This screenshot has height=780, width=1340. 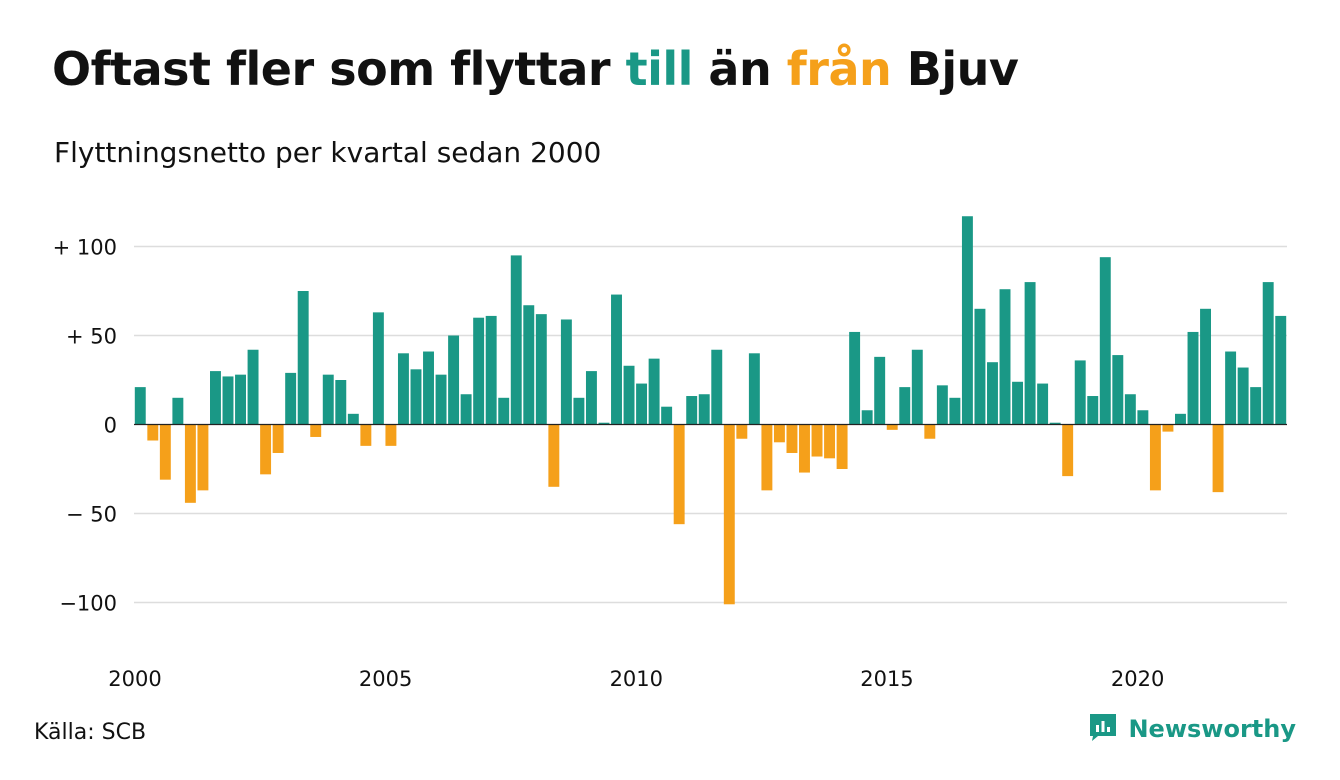 I want to click on x-tick-label: 2000, so click(x=134, y=679).